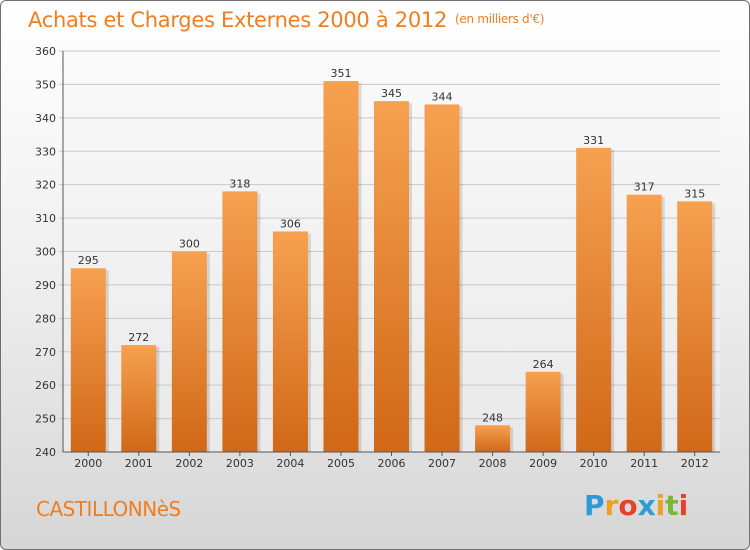 This screenshot has width=750, height=550. What do you see at coordinates (138, 337) in the screenshot?
I see `data-label: 272` at bounding box center [138, 337].